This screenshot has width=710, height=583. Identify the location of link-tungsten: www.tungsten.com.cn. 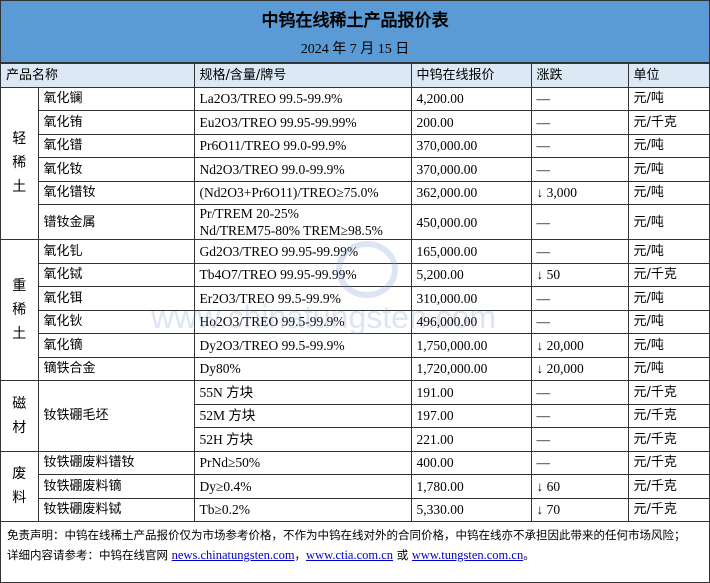
(467, 555).